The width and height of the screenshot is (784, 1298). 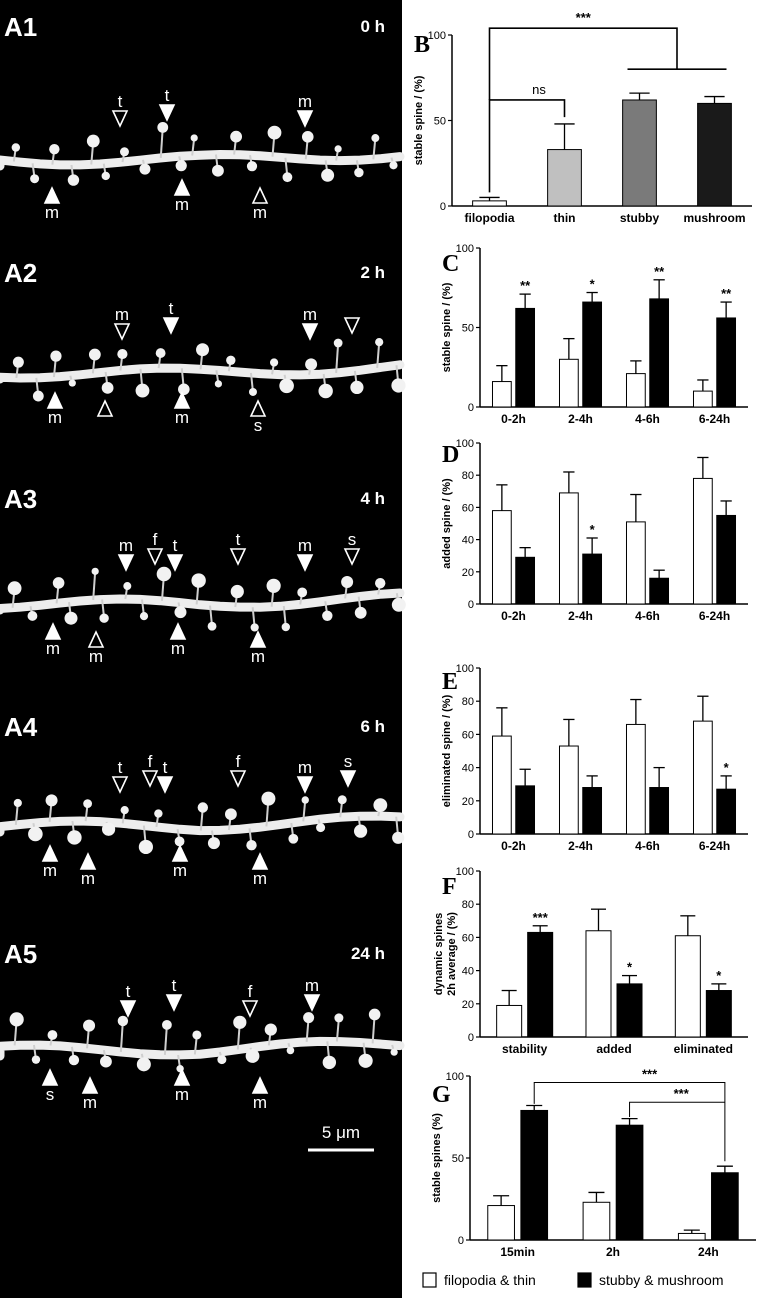 What do you see at coordinates (105, 408) in the screenshot?
I see `spine-arrow-up` at bounding box center [105, 408].